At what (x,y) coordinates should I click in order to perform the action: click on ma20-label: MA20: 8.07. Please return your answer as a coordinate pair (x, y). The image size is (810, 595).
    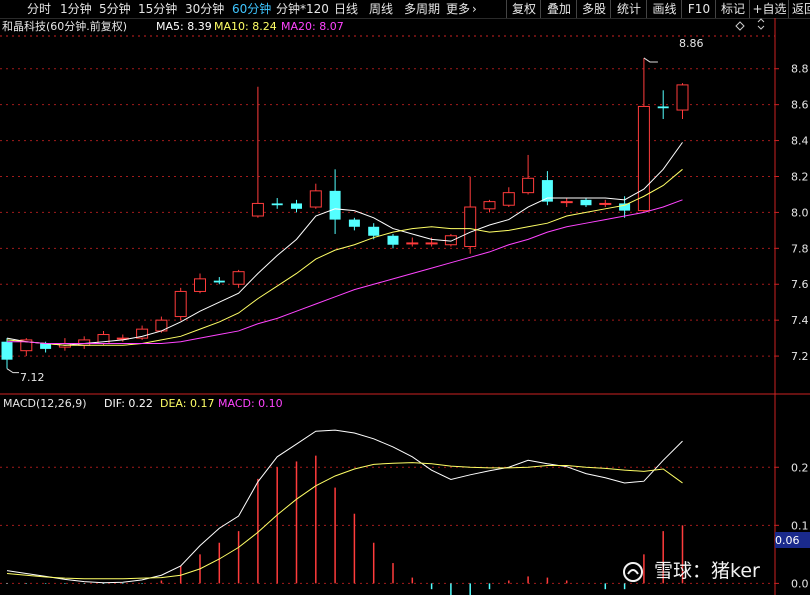
    Looking at the image, I should click on (312, 26).